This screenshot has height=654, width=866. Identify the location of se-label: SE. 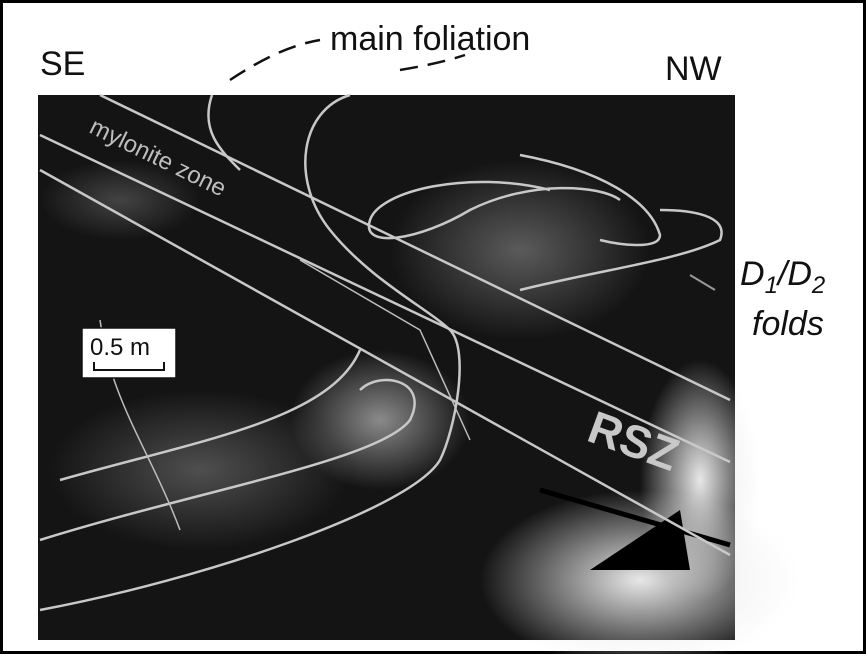
(62, 64).